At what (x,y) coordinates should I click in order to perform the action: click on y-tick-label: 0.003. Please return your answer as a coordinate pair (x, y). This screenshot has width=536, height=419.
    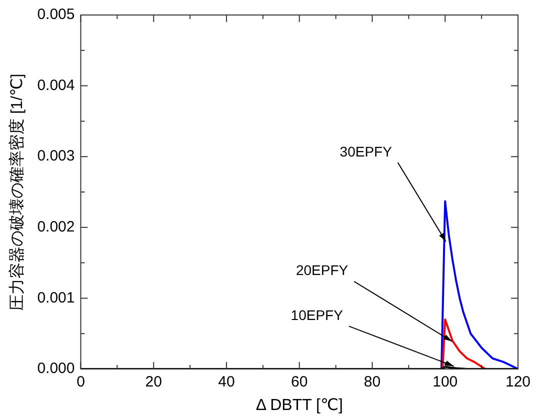
    Looking at the image, I should click on (56, 156).